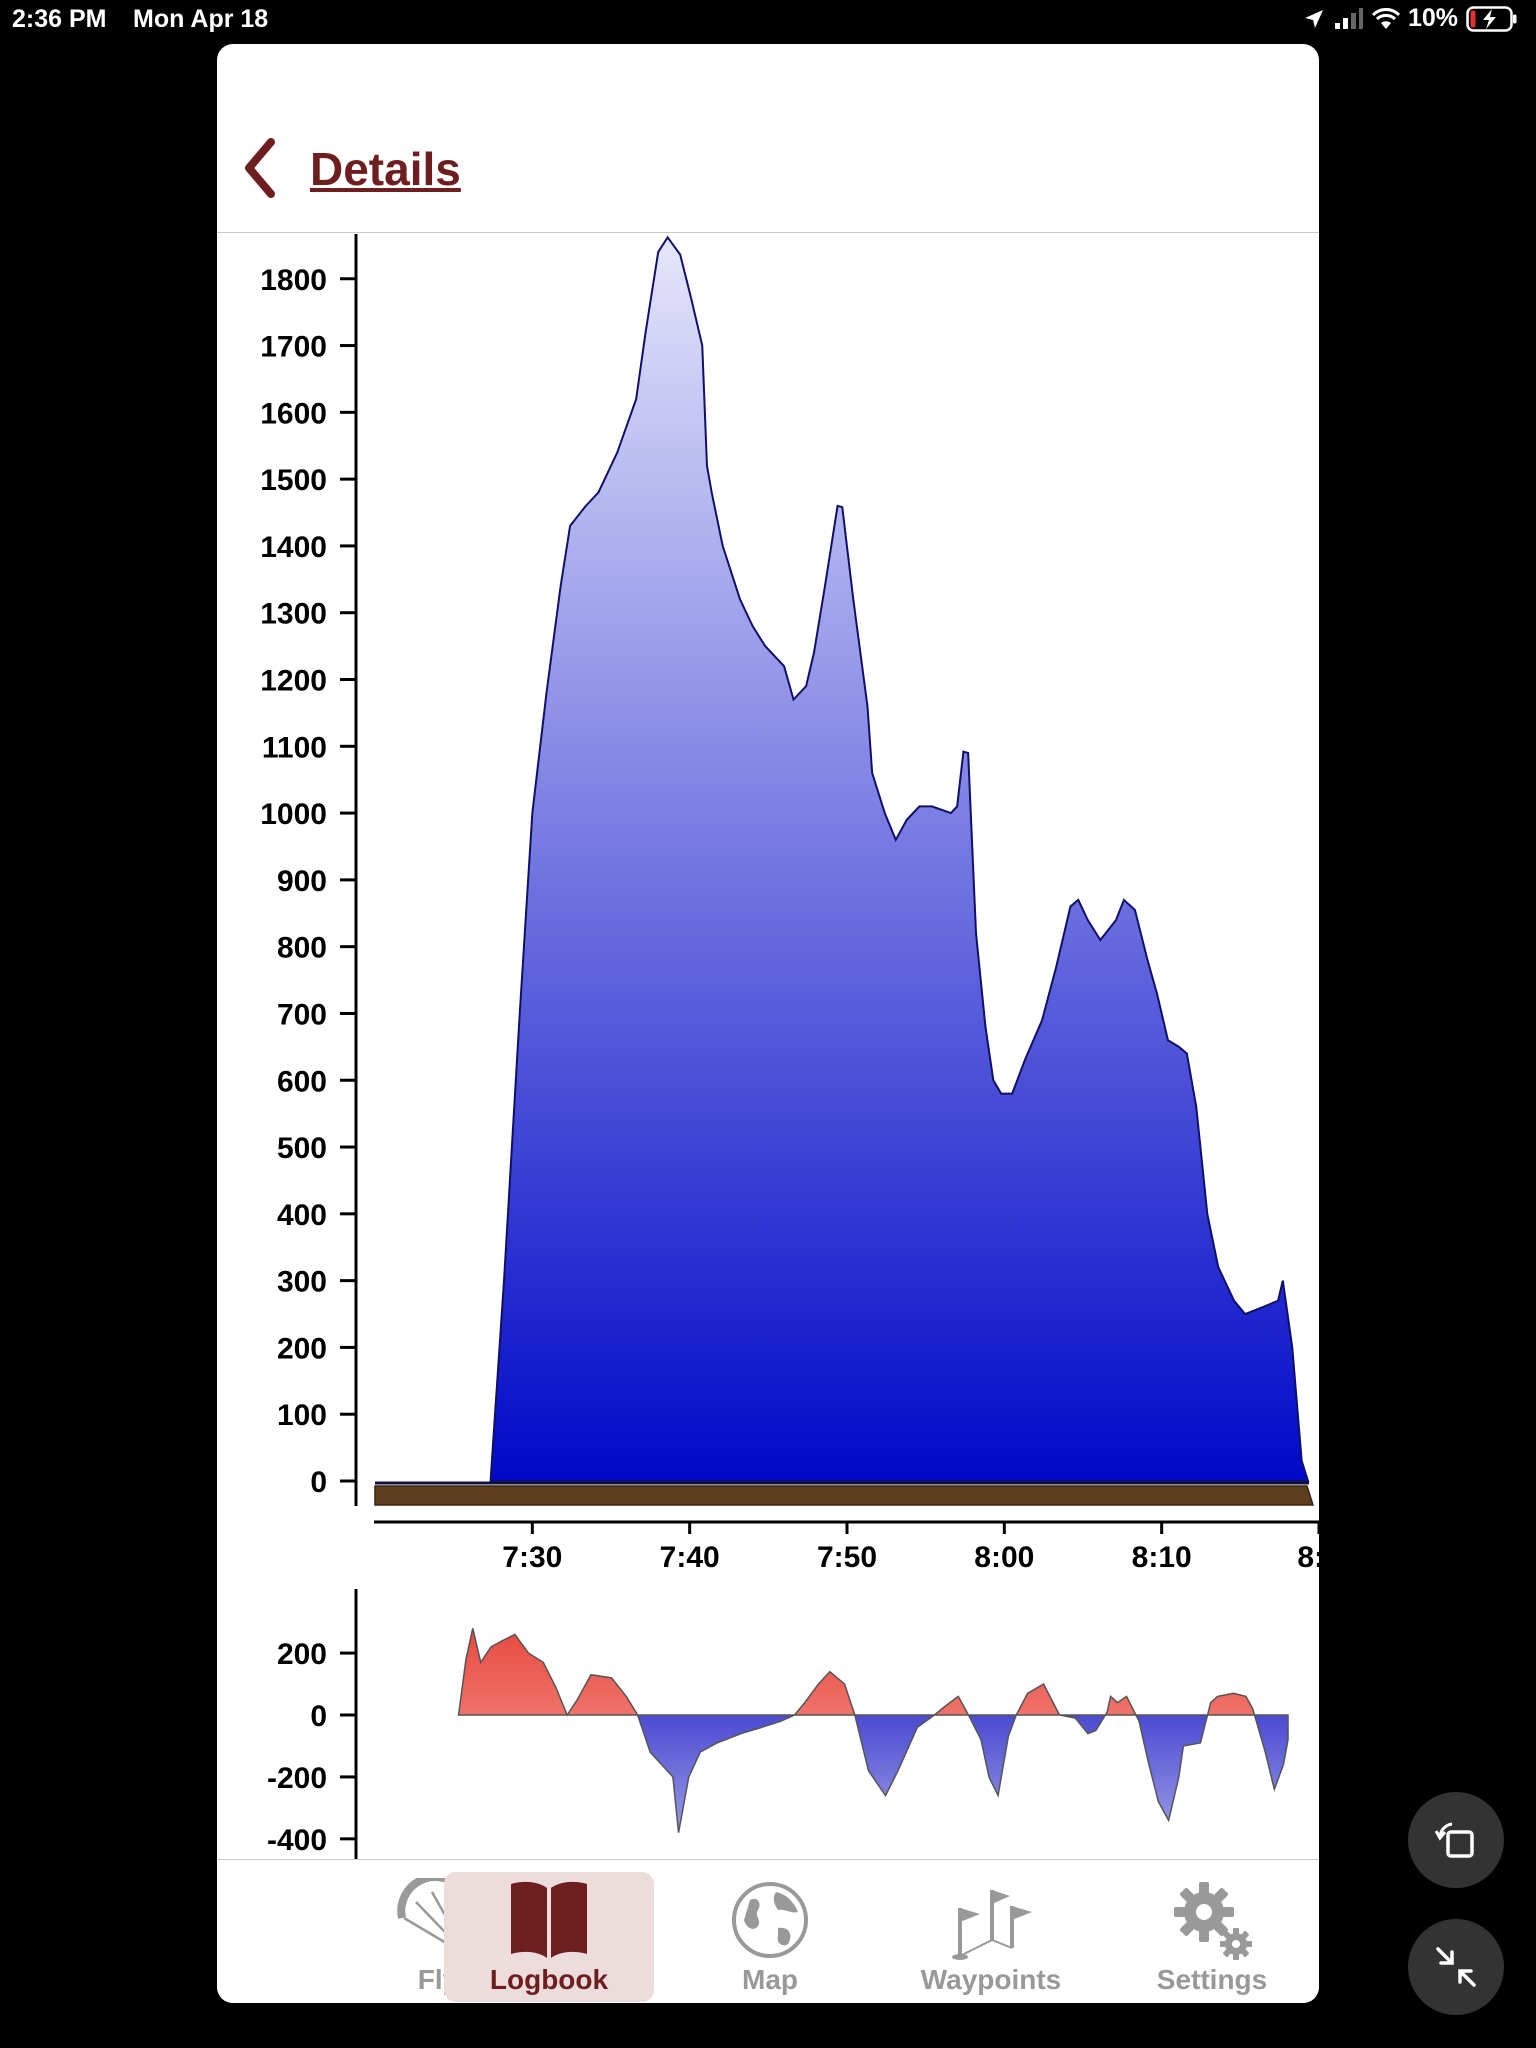 The width and height of the screenshot is (1536, 2048). Describe the element at coordinates (293, 681) in the screenshot. I see `y-tick-label: 1200` at that location.